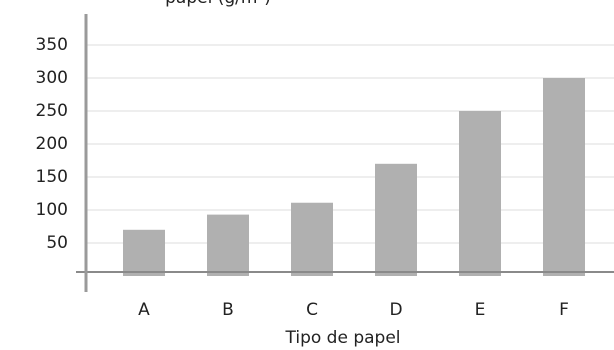  Describe the element at coordinates (228, 310) in the screenshot. I see `x-tick-label: B` at that location.